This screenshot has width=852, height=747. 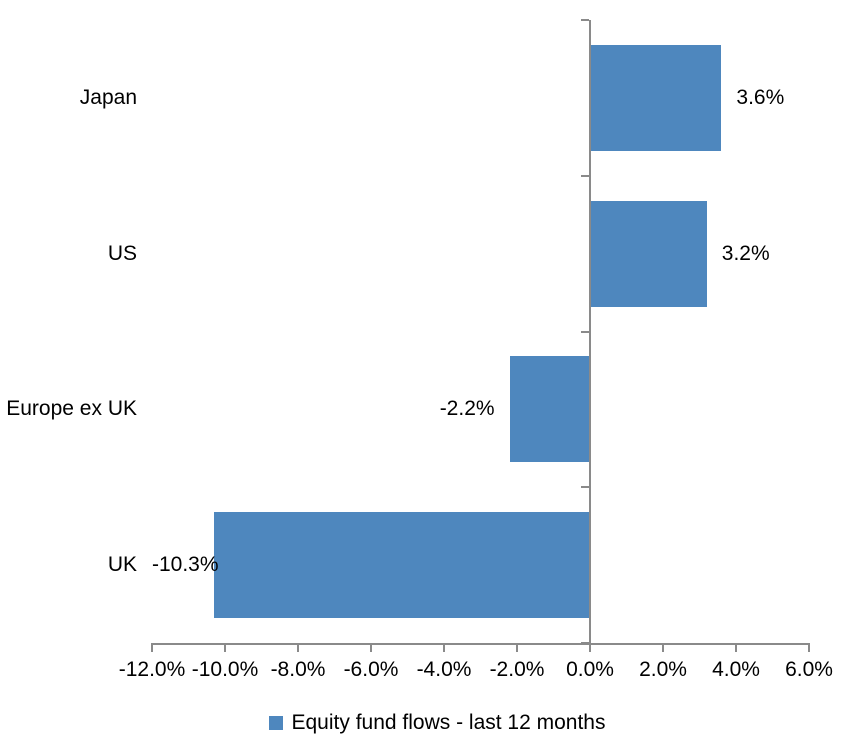 What do you see at coordinates (549, 409) in the screenshot?
I see `bar-europe-ex-uk` at bounding box center [549, 409].